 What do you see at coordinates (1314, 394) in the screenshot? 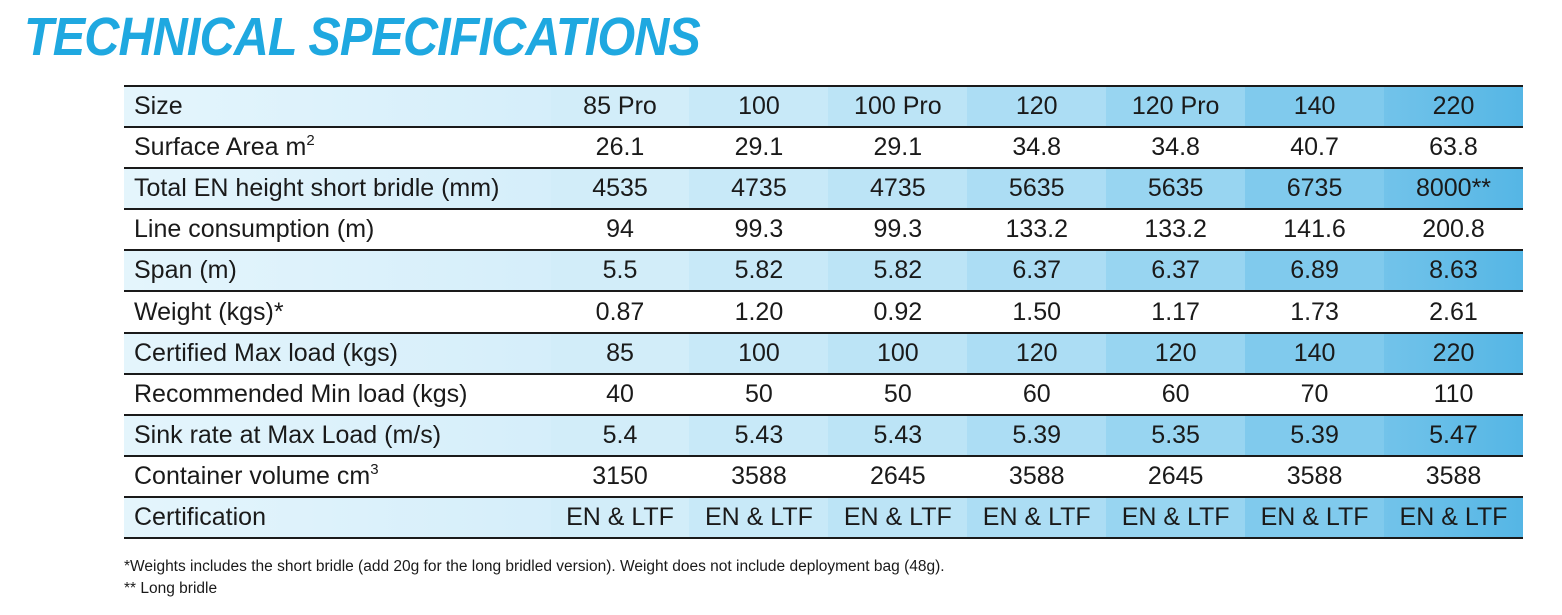
I see `table-cell: 70` at bounding box center [1314, 394].